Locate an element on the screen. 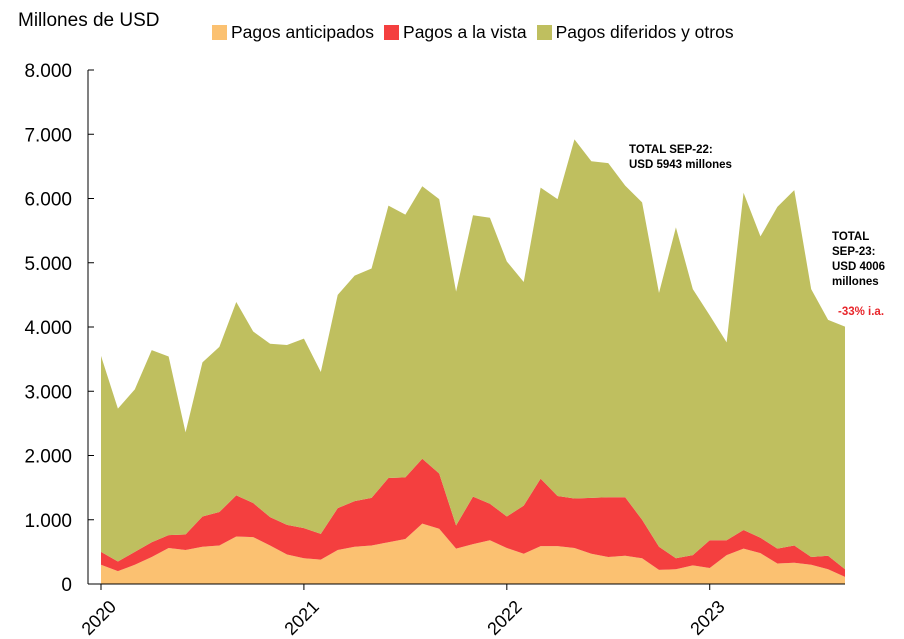 The width and height of the screenshot is (904, 639). x-tick-label: 2023 is located at coordinates (707, 618).